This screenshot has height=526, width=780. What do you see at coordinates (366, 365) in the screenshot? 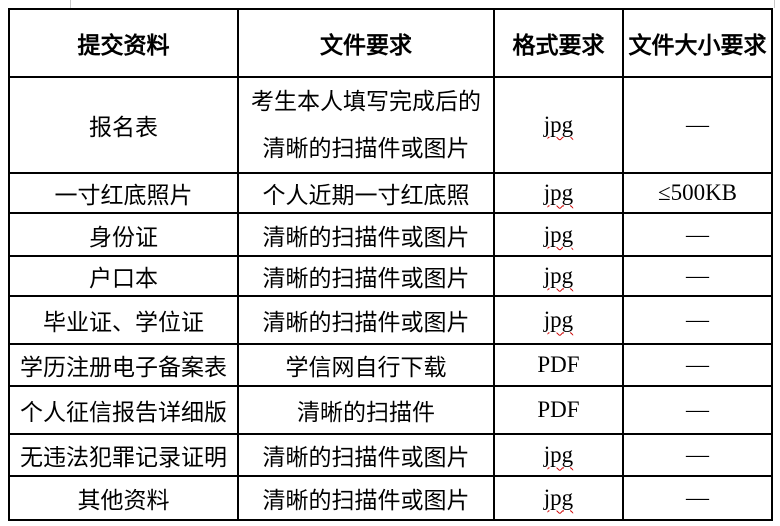
I see `requirement-cell: 学信网自行下载` at bounding box center [366, 365].